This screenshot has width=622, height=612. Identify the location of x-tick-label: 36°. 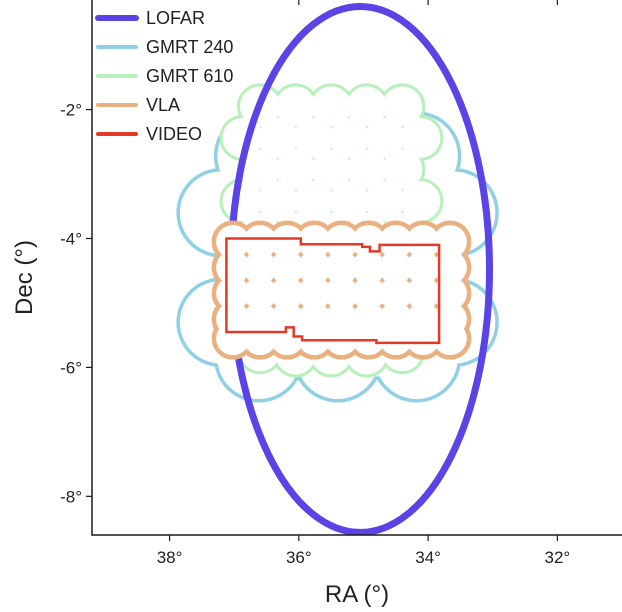
(299, 557).